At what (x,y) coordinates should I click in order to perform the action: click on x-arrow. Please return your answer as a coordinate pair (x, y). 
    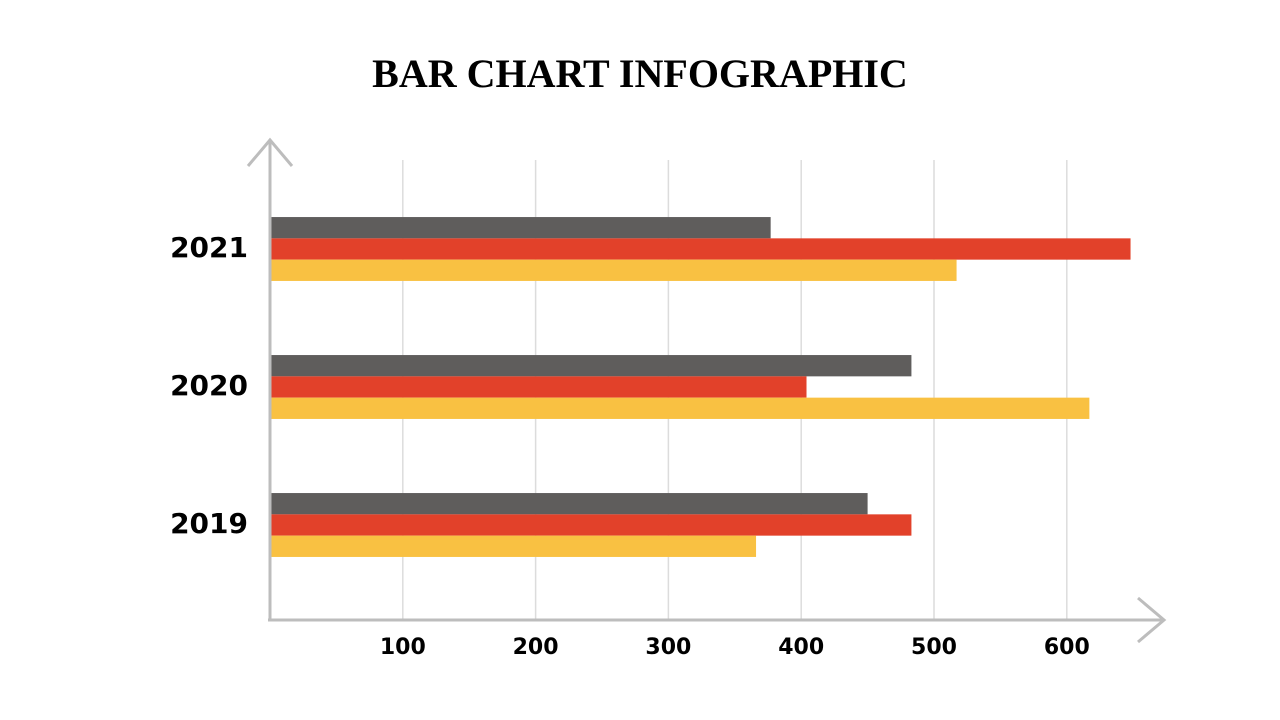
    Looking at the image, I should click on (1152, 620).